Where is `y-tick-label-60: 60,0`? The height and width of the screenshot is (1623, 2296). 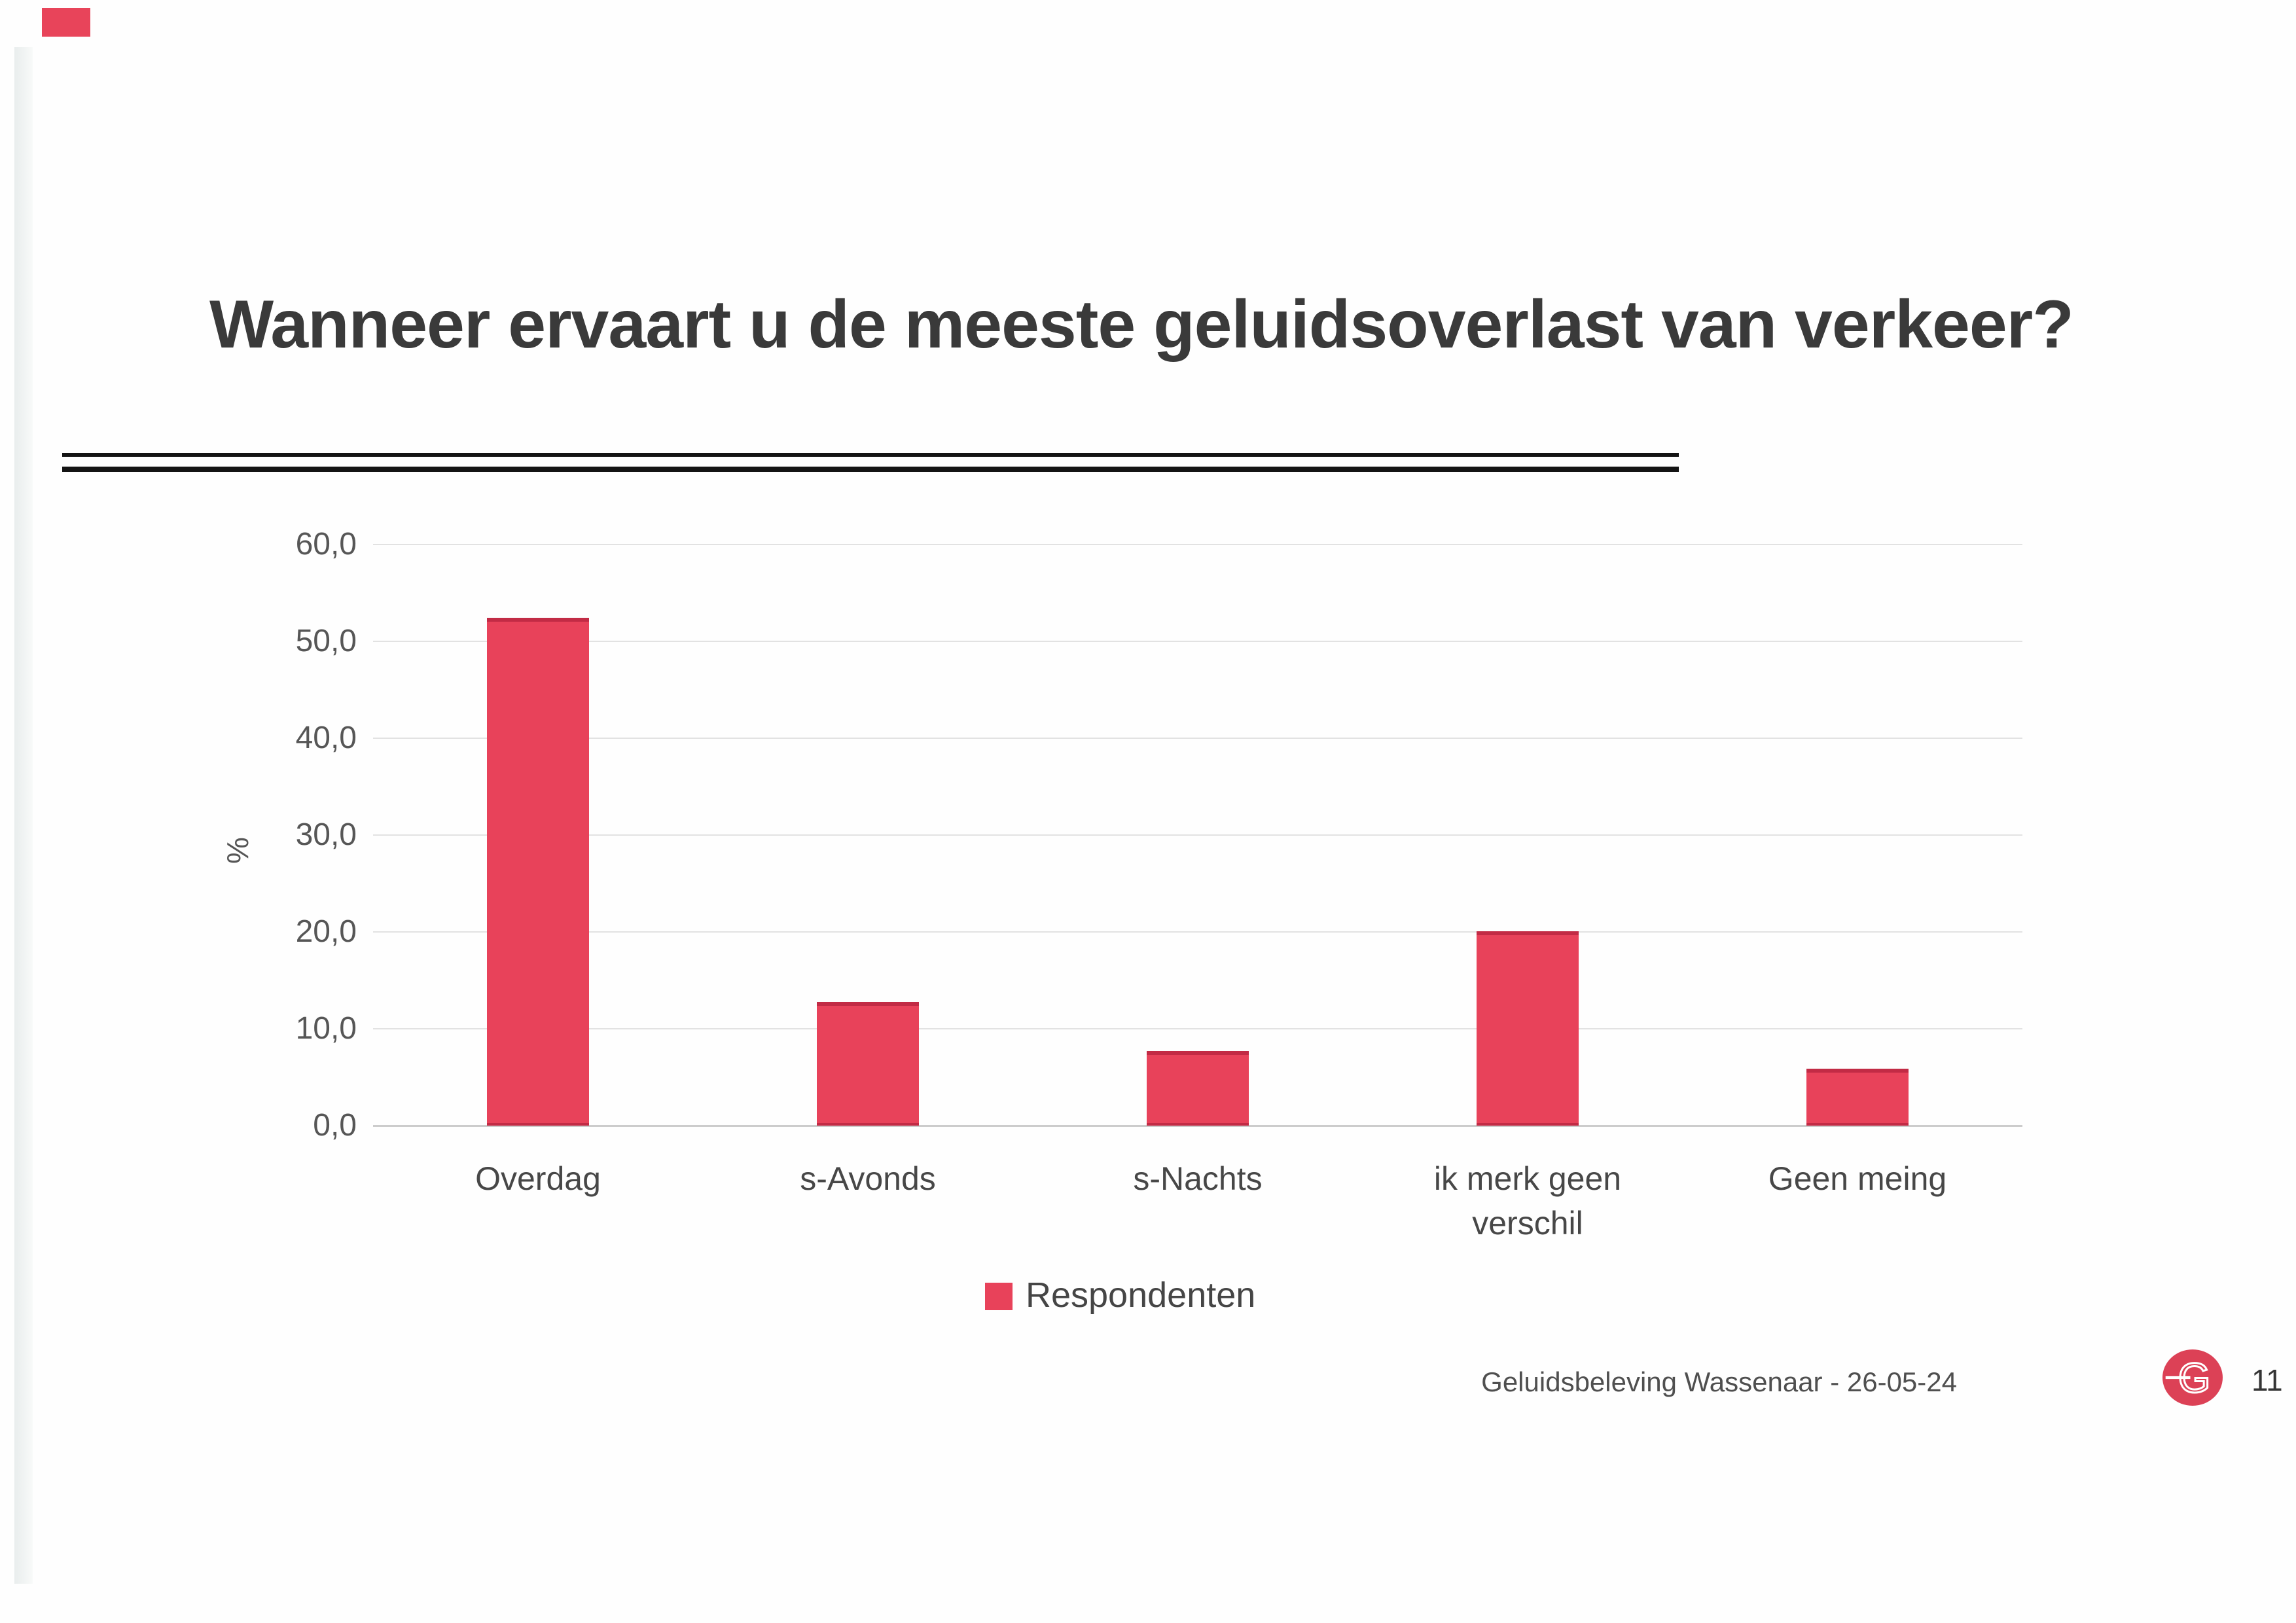
y-tick-label-60: 60,0 is located at coordinates (326, 544).